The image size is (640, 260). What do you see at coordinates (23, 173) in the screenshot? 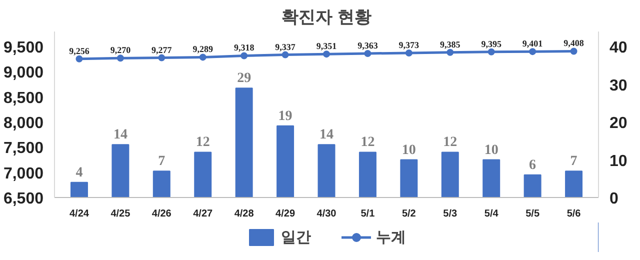
I see `y-tick-label: 7,000` at bounding box center [23, 173].